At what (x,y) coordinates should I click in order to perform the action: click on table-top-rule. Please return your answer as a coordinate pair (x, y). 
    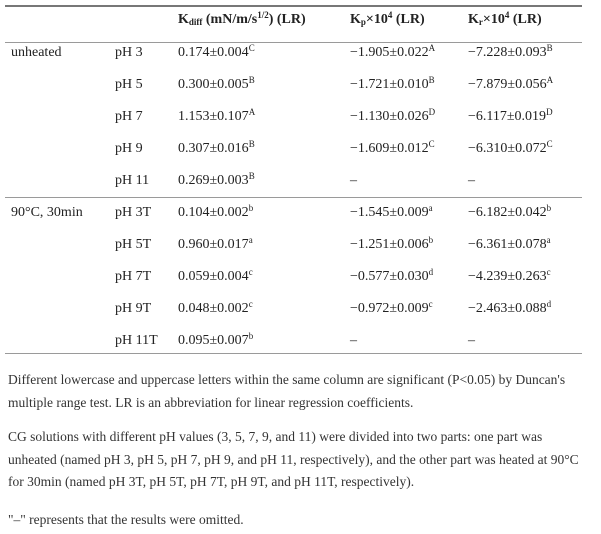
    Looking at the image, I should click on (293, 6).